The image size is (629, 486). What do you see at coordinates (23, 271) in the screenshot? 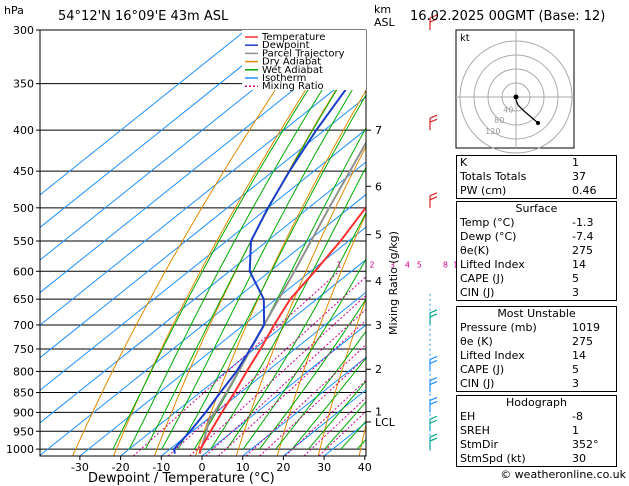
I see `pressure-tick-label: 600` at bounding box center [23, 271].